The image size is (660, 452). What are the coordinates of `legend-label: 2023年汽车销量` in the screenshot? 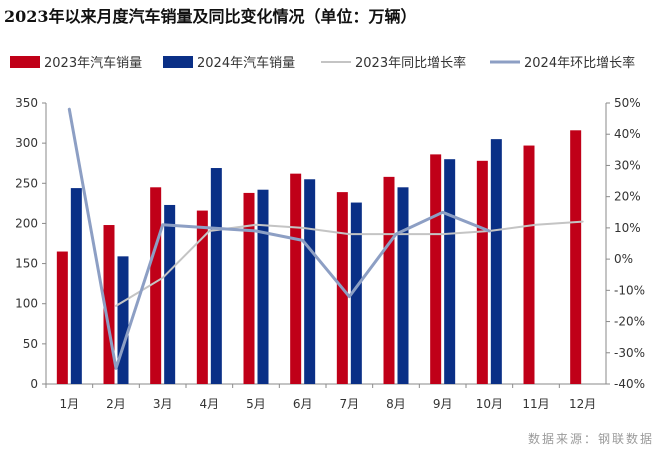 It's located at (93, 63).